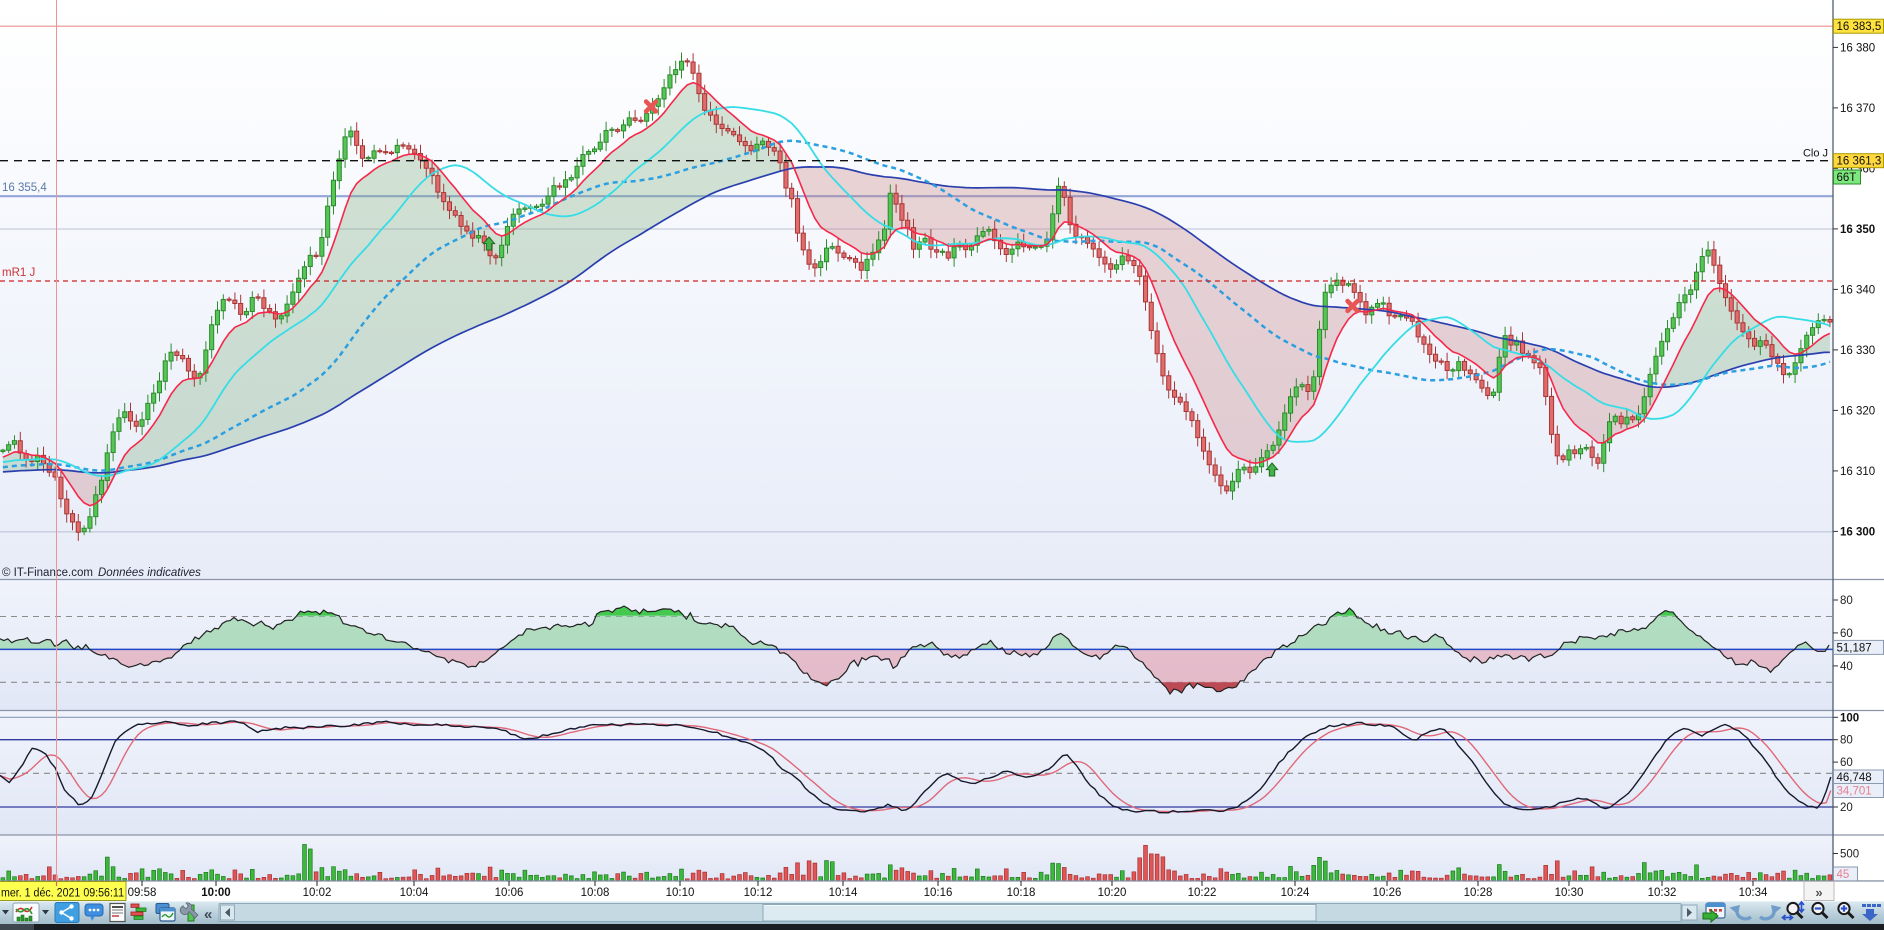 This screenshot has height=930, width=1884. I want to click on svg-text: 10:24, so click(1295, 893).